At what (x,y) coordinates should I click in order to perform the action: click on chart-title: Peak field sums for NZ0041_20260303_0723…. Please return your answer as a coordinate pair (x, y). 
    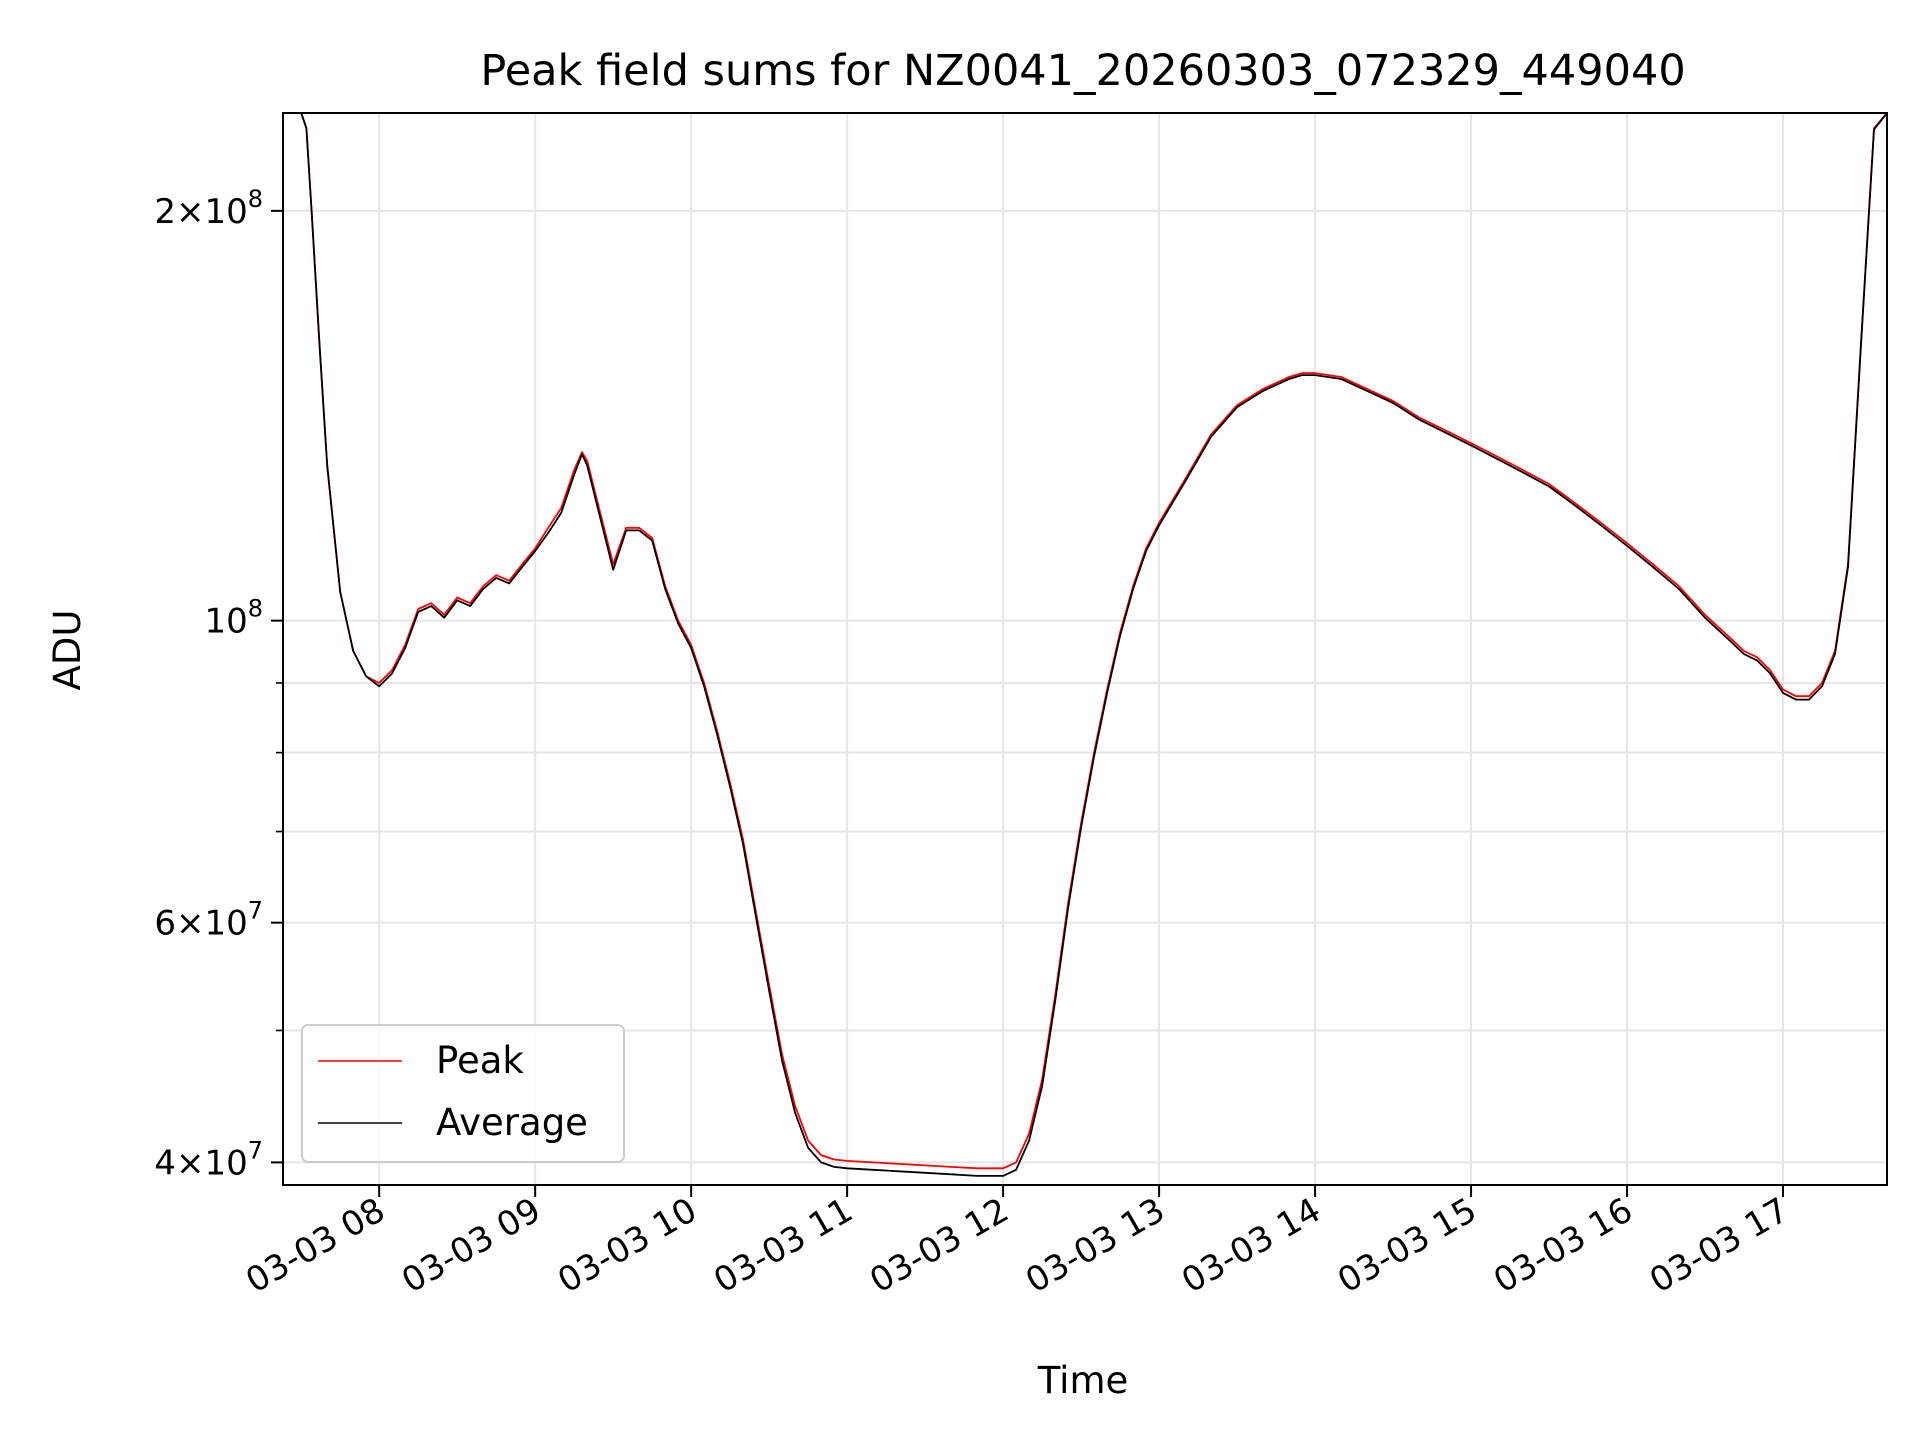
    Looking at the image, I should click on (1082, 71).